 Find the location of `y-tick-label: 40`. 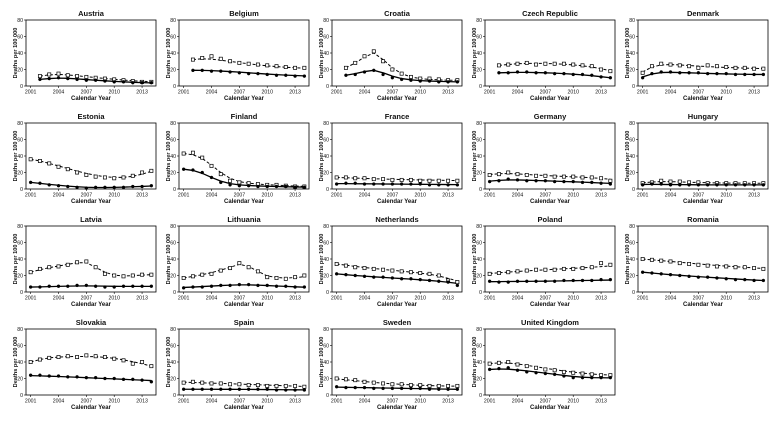

y-tick-label: 40 is located at coordinates (173, 260).